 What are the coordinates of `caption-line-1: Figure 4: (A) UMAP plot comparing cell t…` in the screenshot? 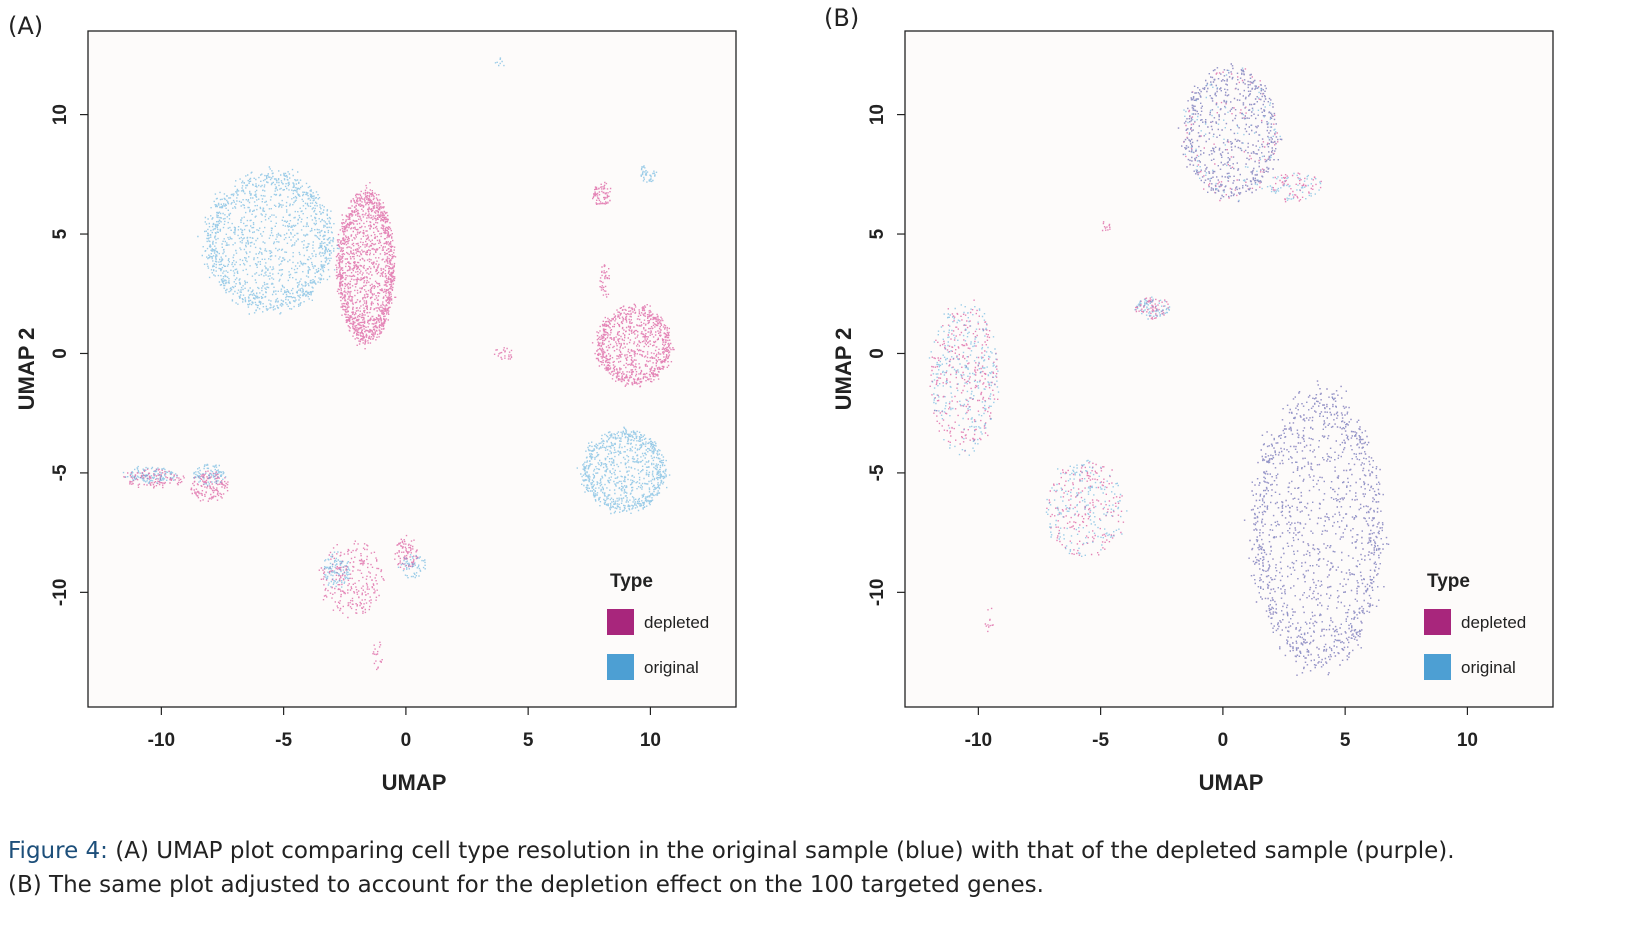 It's located at (818, 851).